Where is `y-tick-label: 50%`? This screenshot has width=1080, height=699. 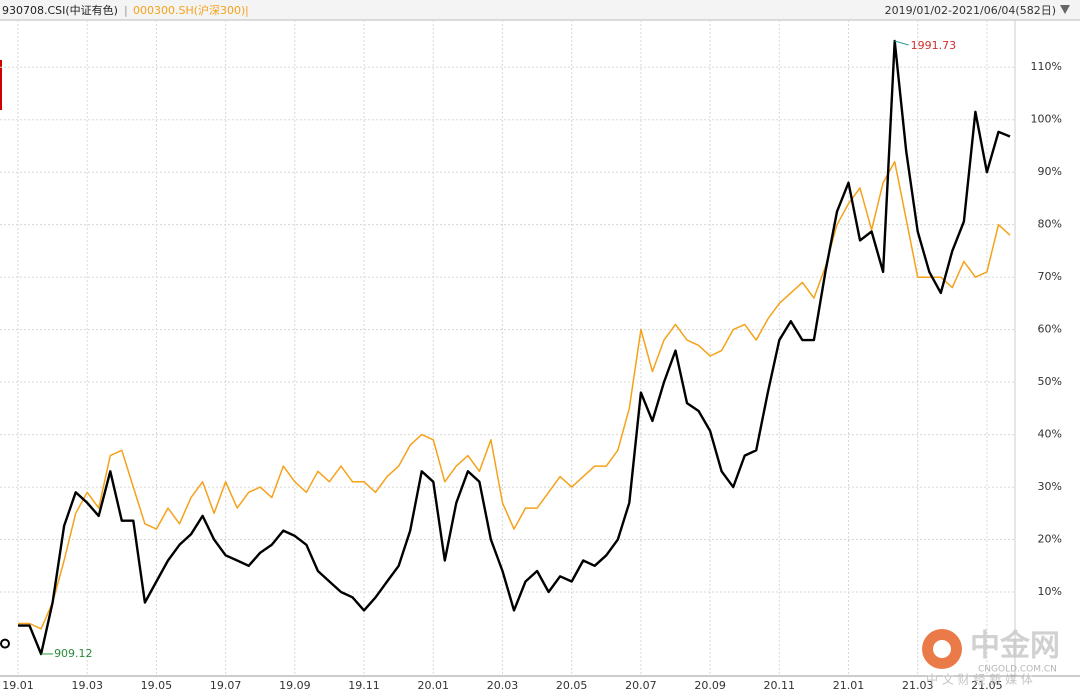 y-tick-label: 50% is located at coordinates (1050, 381).